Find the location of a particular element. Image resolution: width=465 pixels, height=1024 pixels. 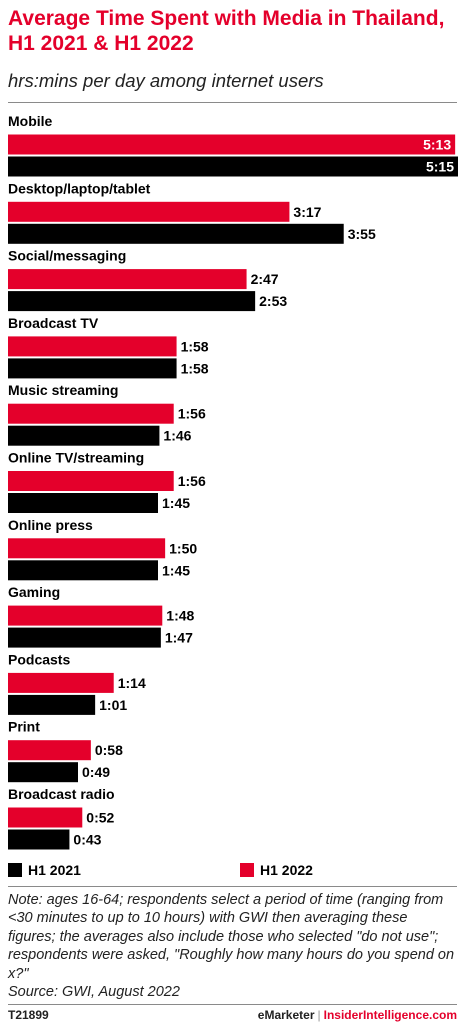

data-label: 1:14 is located at coordinates (132, 683).